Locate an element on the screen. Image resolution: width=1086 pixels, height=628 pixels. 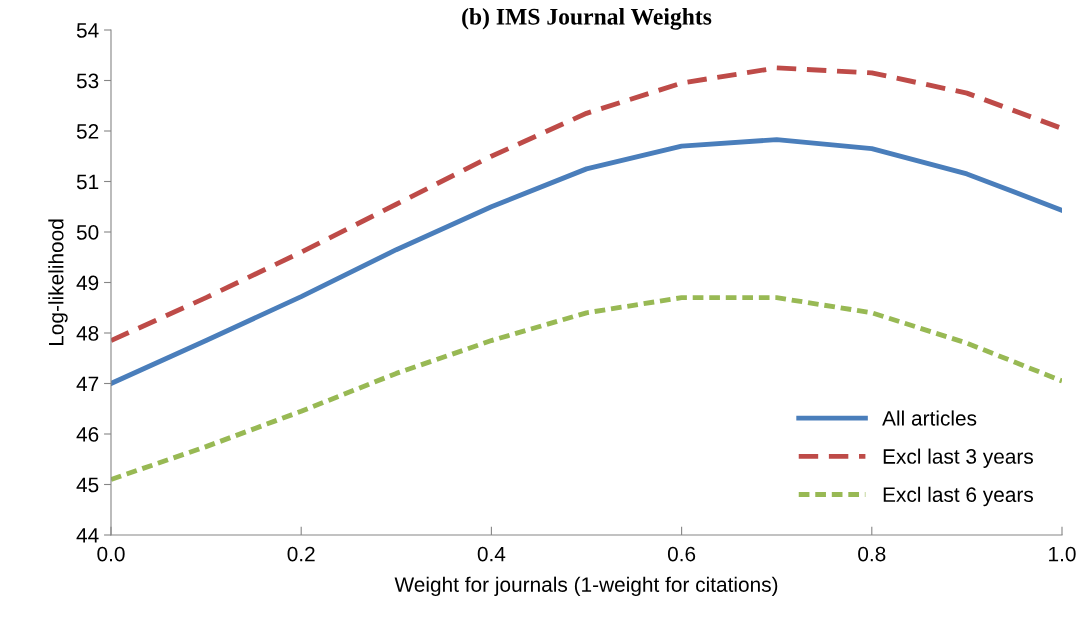
legend-label: Excl last 6 years is located at coordinates (958, 496).